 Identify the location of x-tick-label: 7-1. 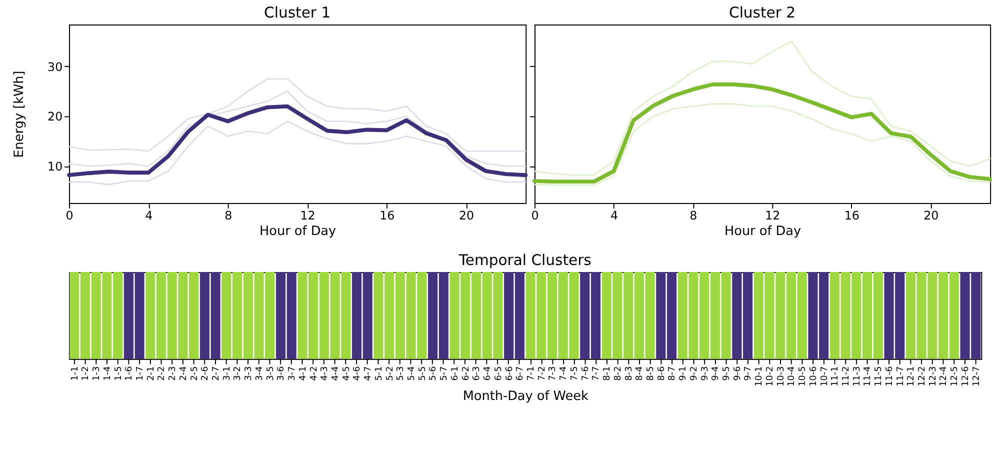
(531, 373).